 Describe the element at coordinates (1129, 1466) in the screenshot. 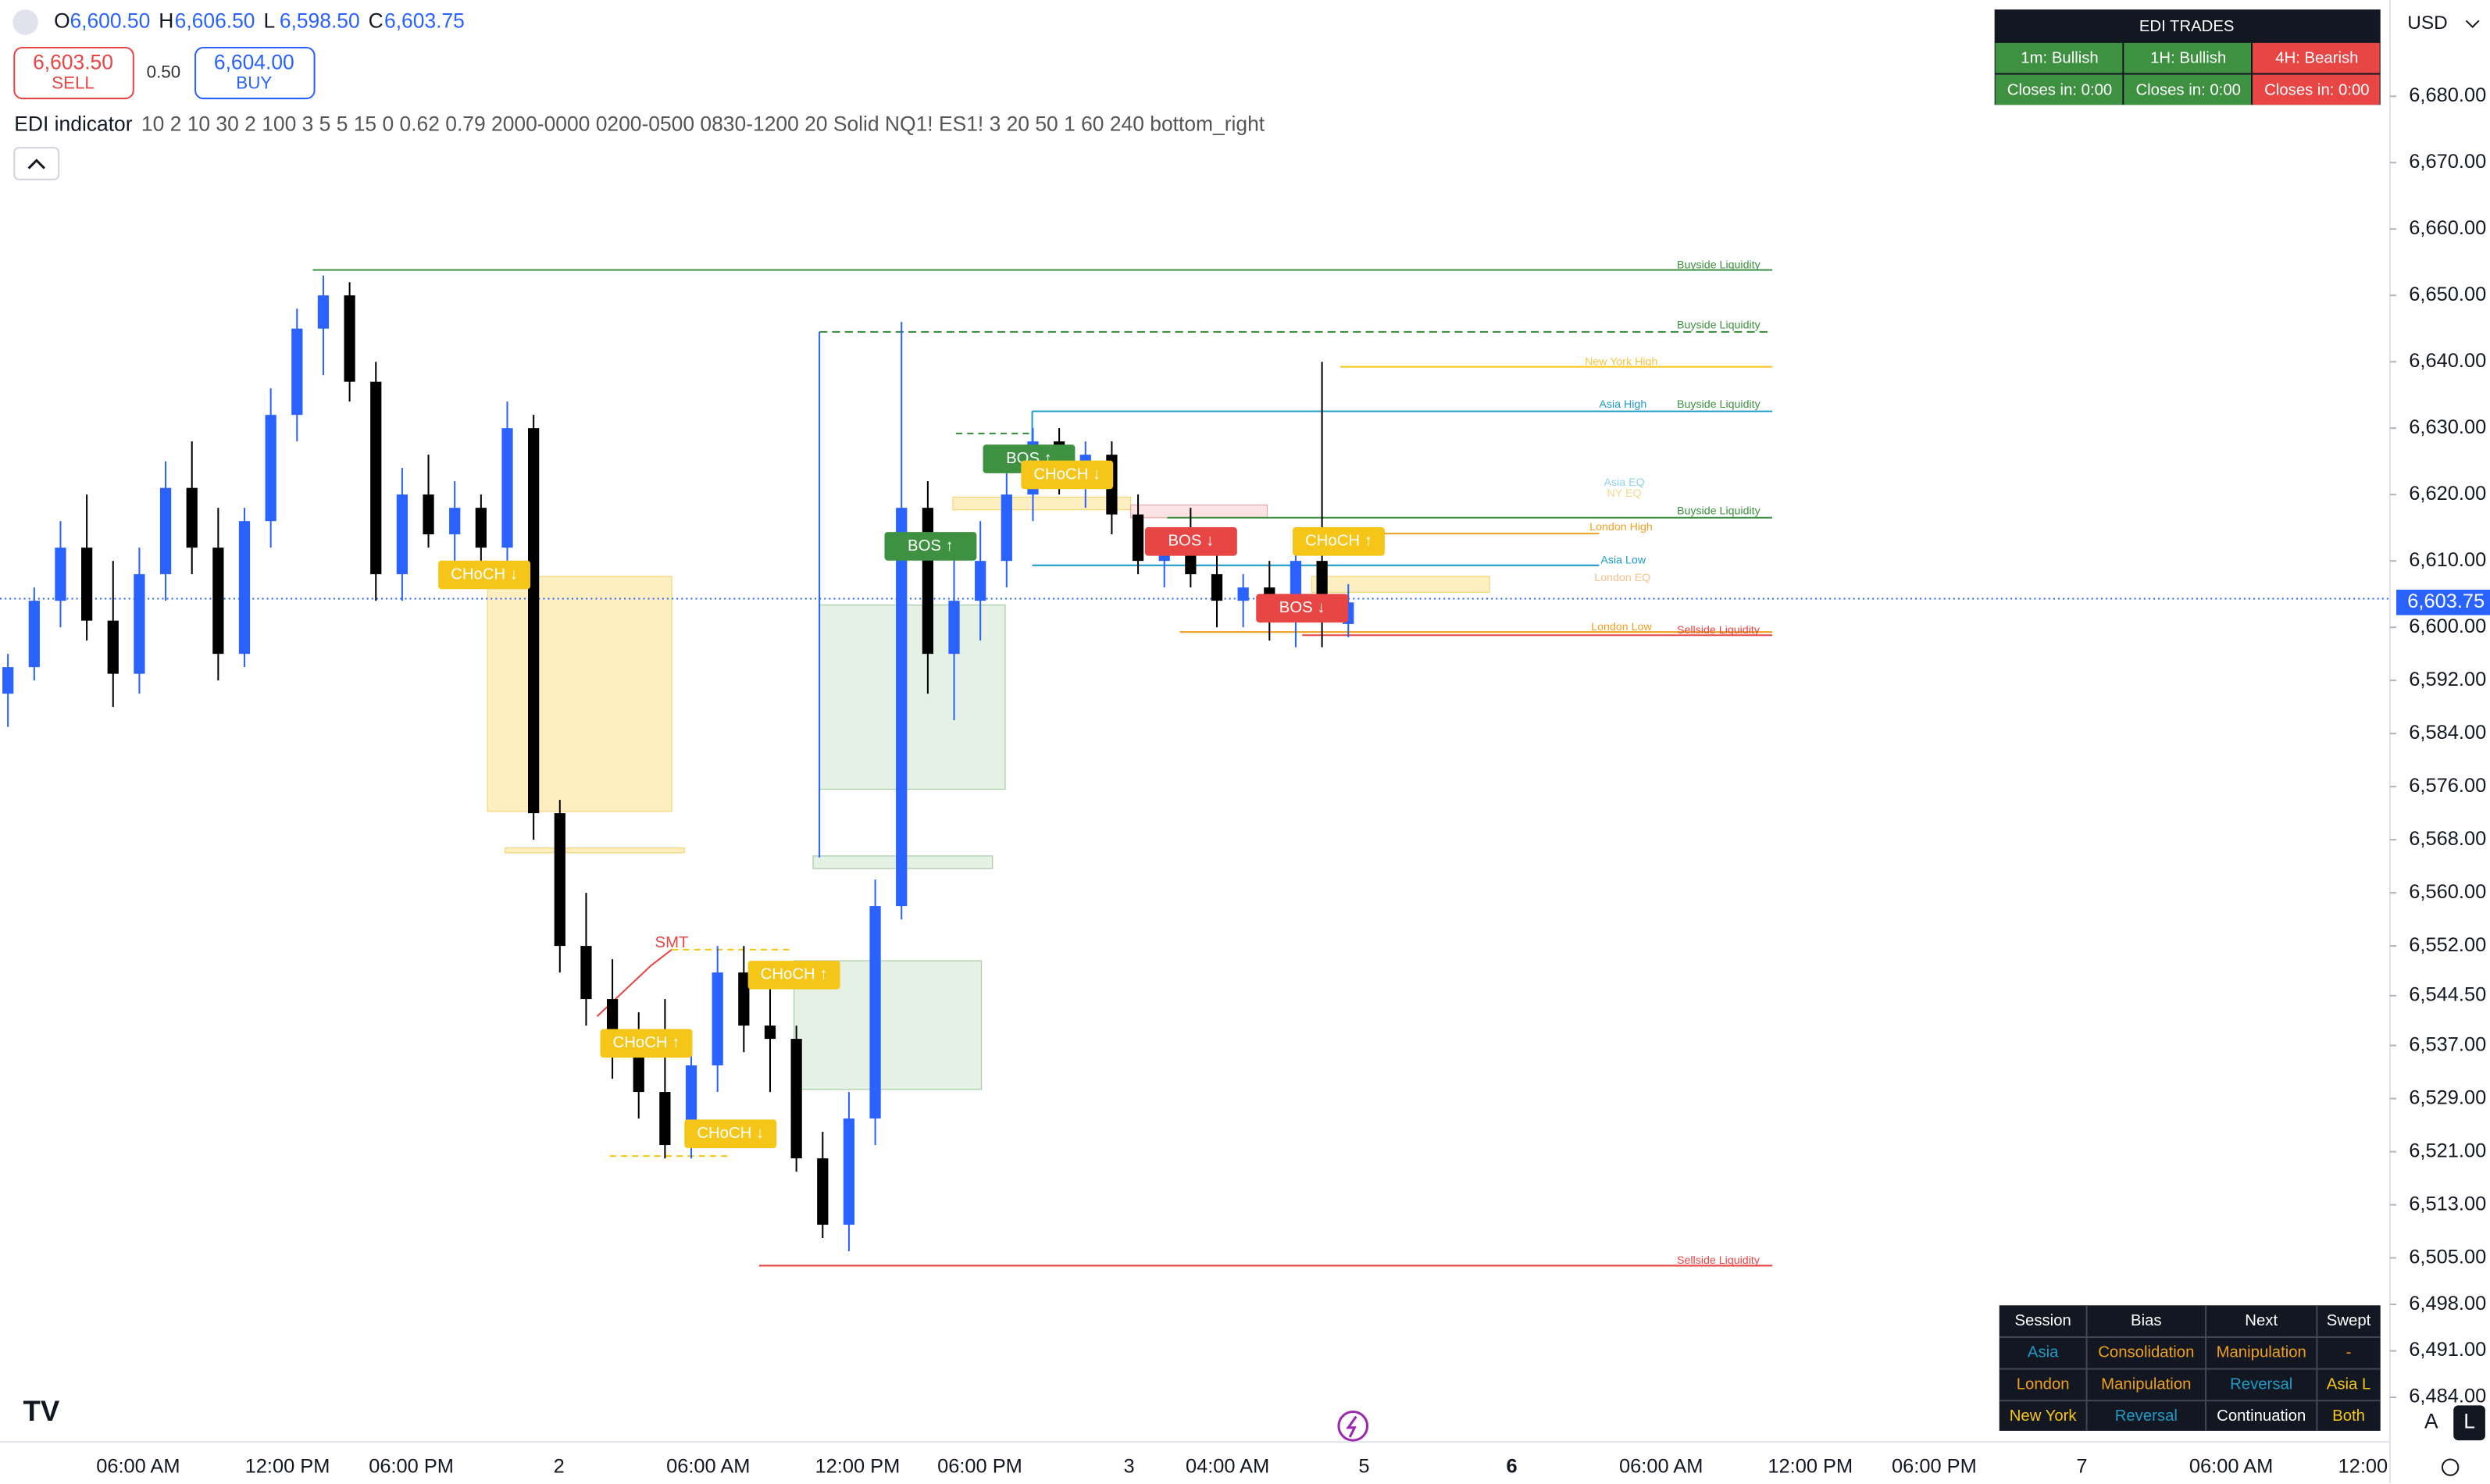

I see `x-tick-label: 3` at that location.